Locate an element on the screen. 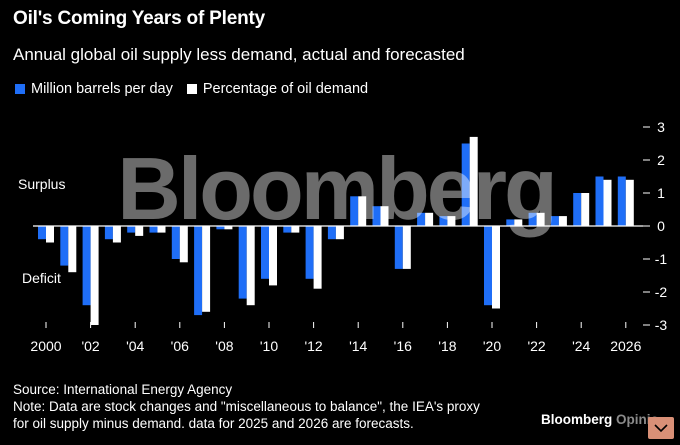 This screenshot has width=680, height=445. bar-pct-2014 is located at coordinates (362, 211).